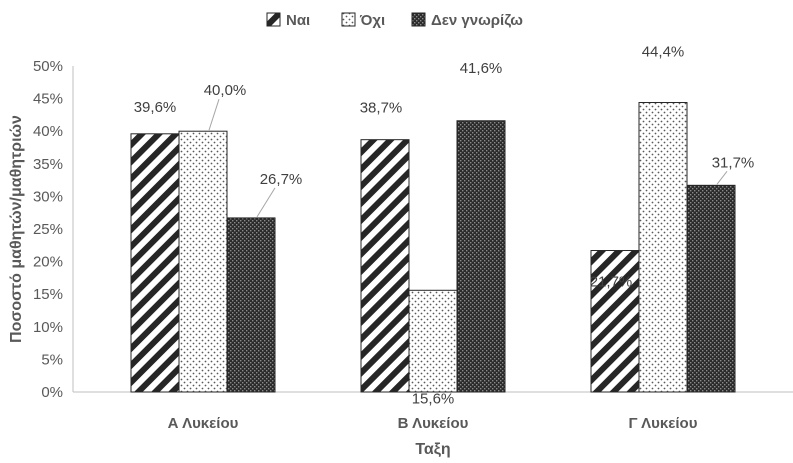  I want to click on legend-item-yes: Ναι, so click(288, 20).